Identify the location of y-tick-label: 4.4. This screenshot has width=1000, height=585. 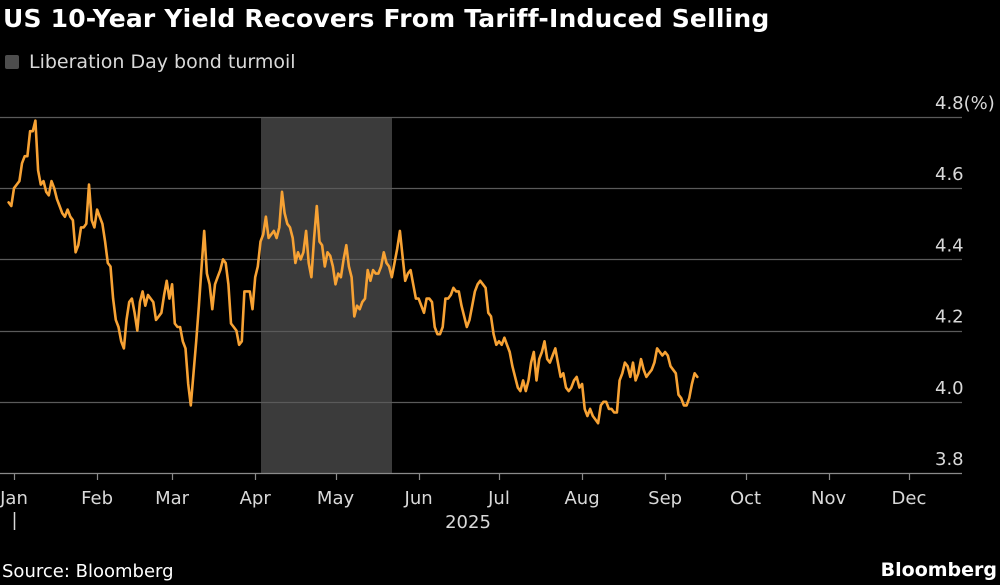
(949, 245).